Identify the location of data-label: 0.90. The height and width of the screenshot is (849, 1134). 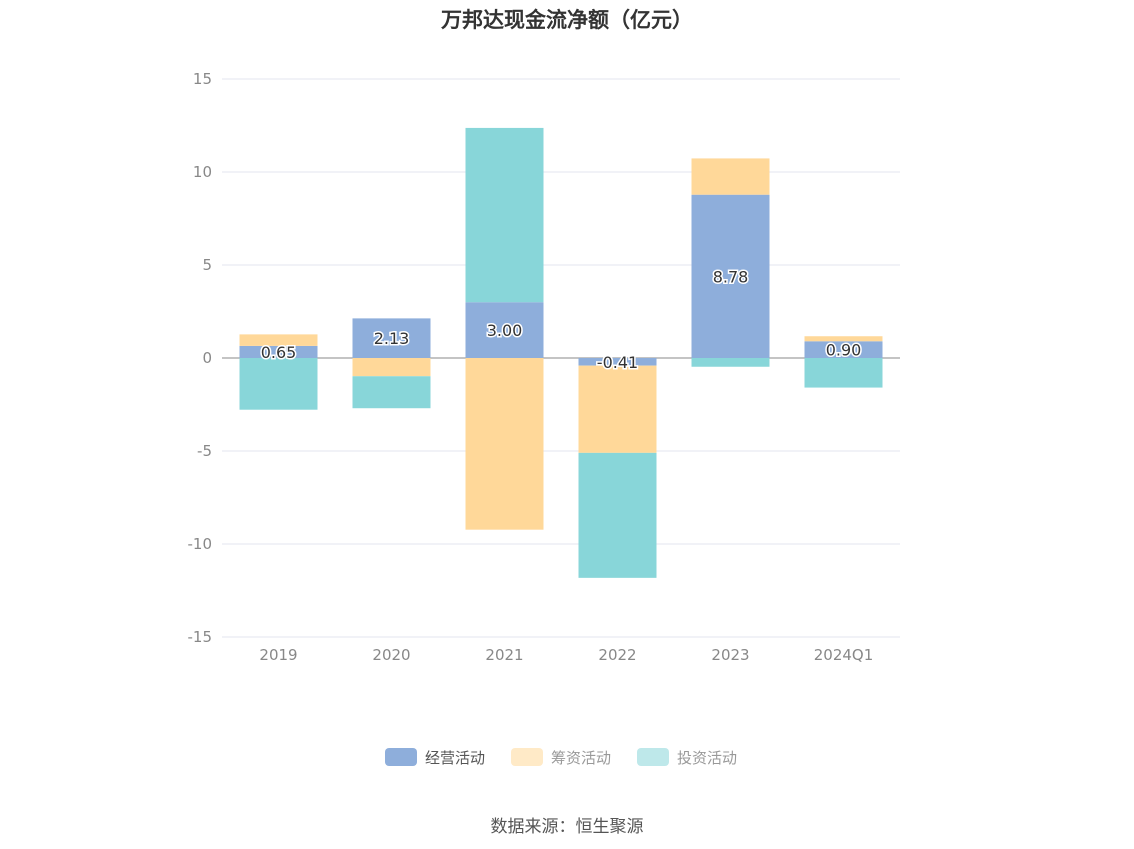
(844, 350).